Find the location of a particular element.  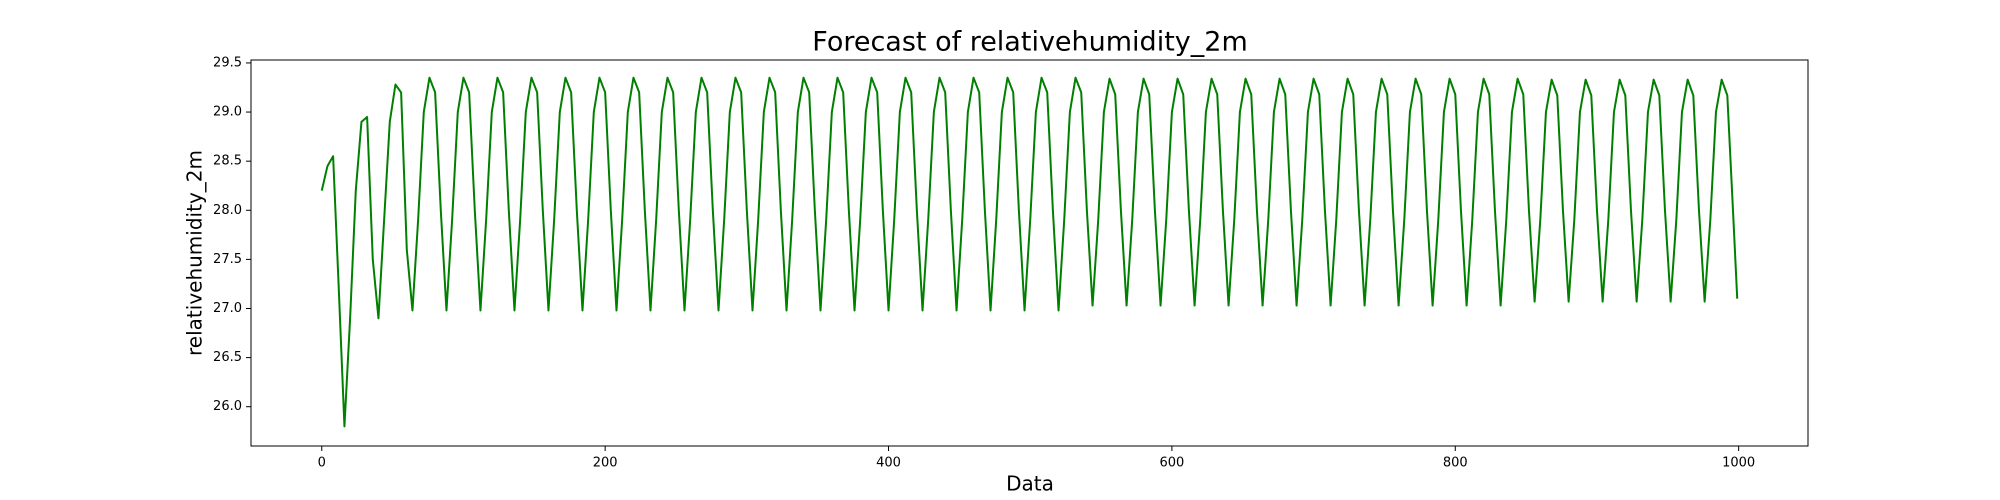

x-tick-label: 400 is located at coordinates (888, 463).